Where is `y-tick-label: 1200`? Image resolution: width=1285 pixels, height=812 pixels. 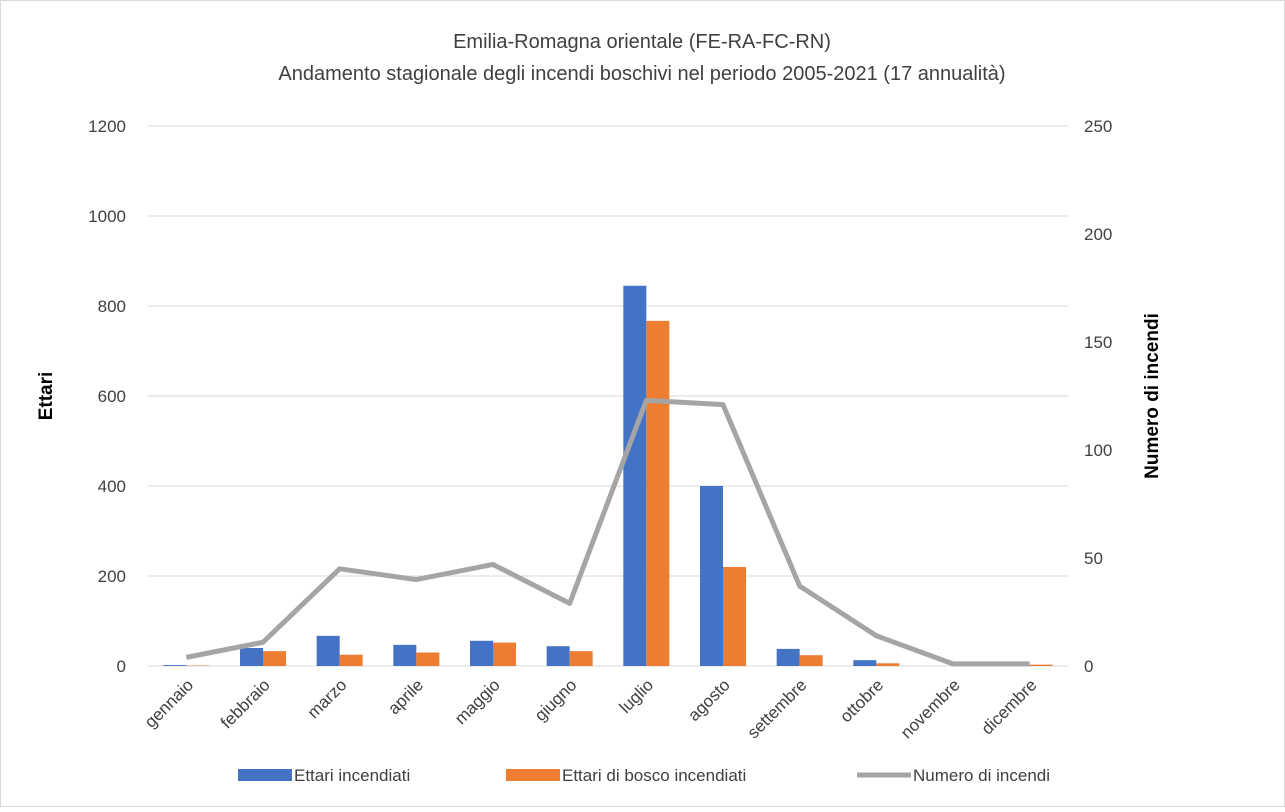 y-tick-label: 1200 is located at coordinates (107, 126).